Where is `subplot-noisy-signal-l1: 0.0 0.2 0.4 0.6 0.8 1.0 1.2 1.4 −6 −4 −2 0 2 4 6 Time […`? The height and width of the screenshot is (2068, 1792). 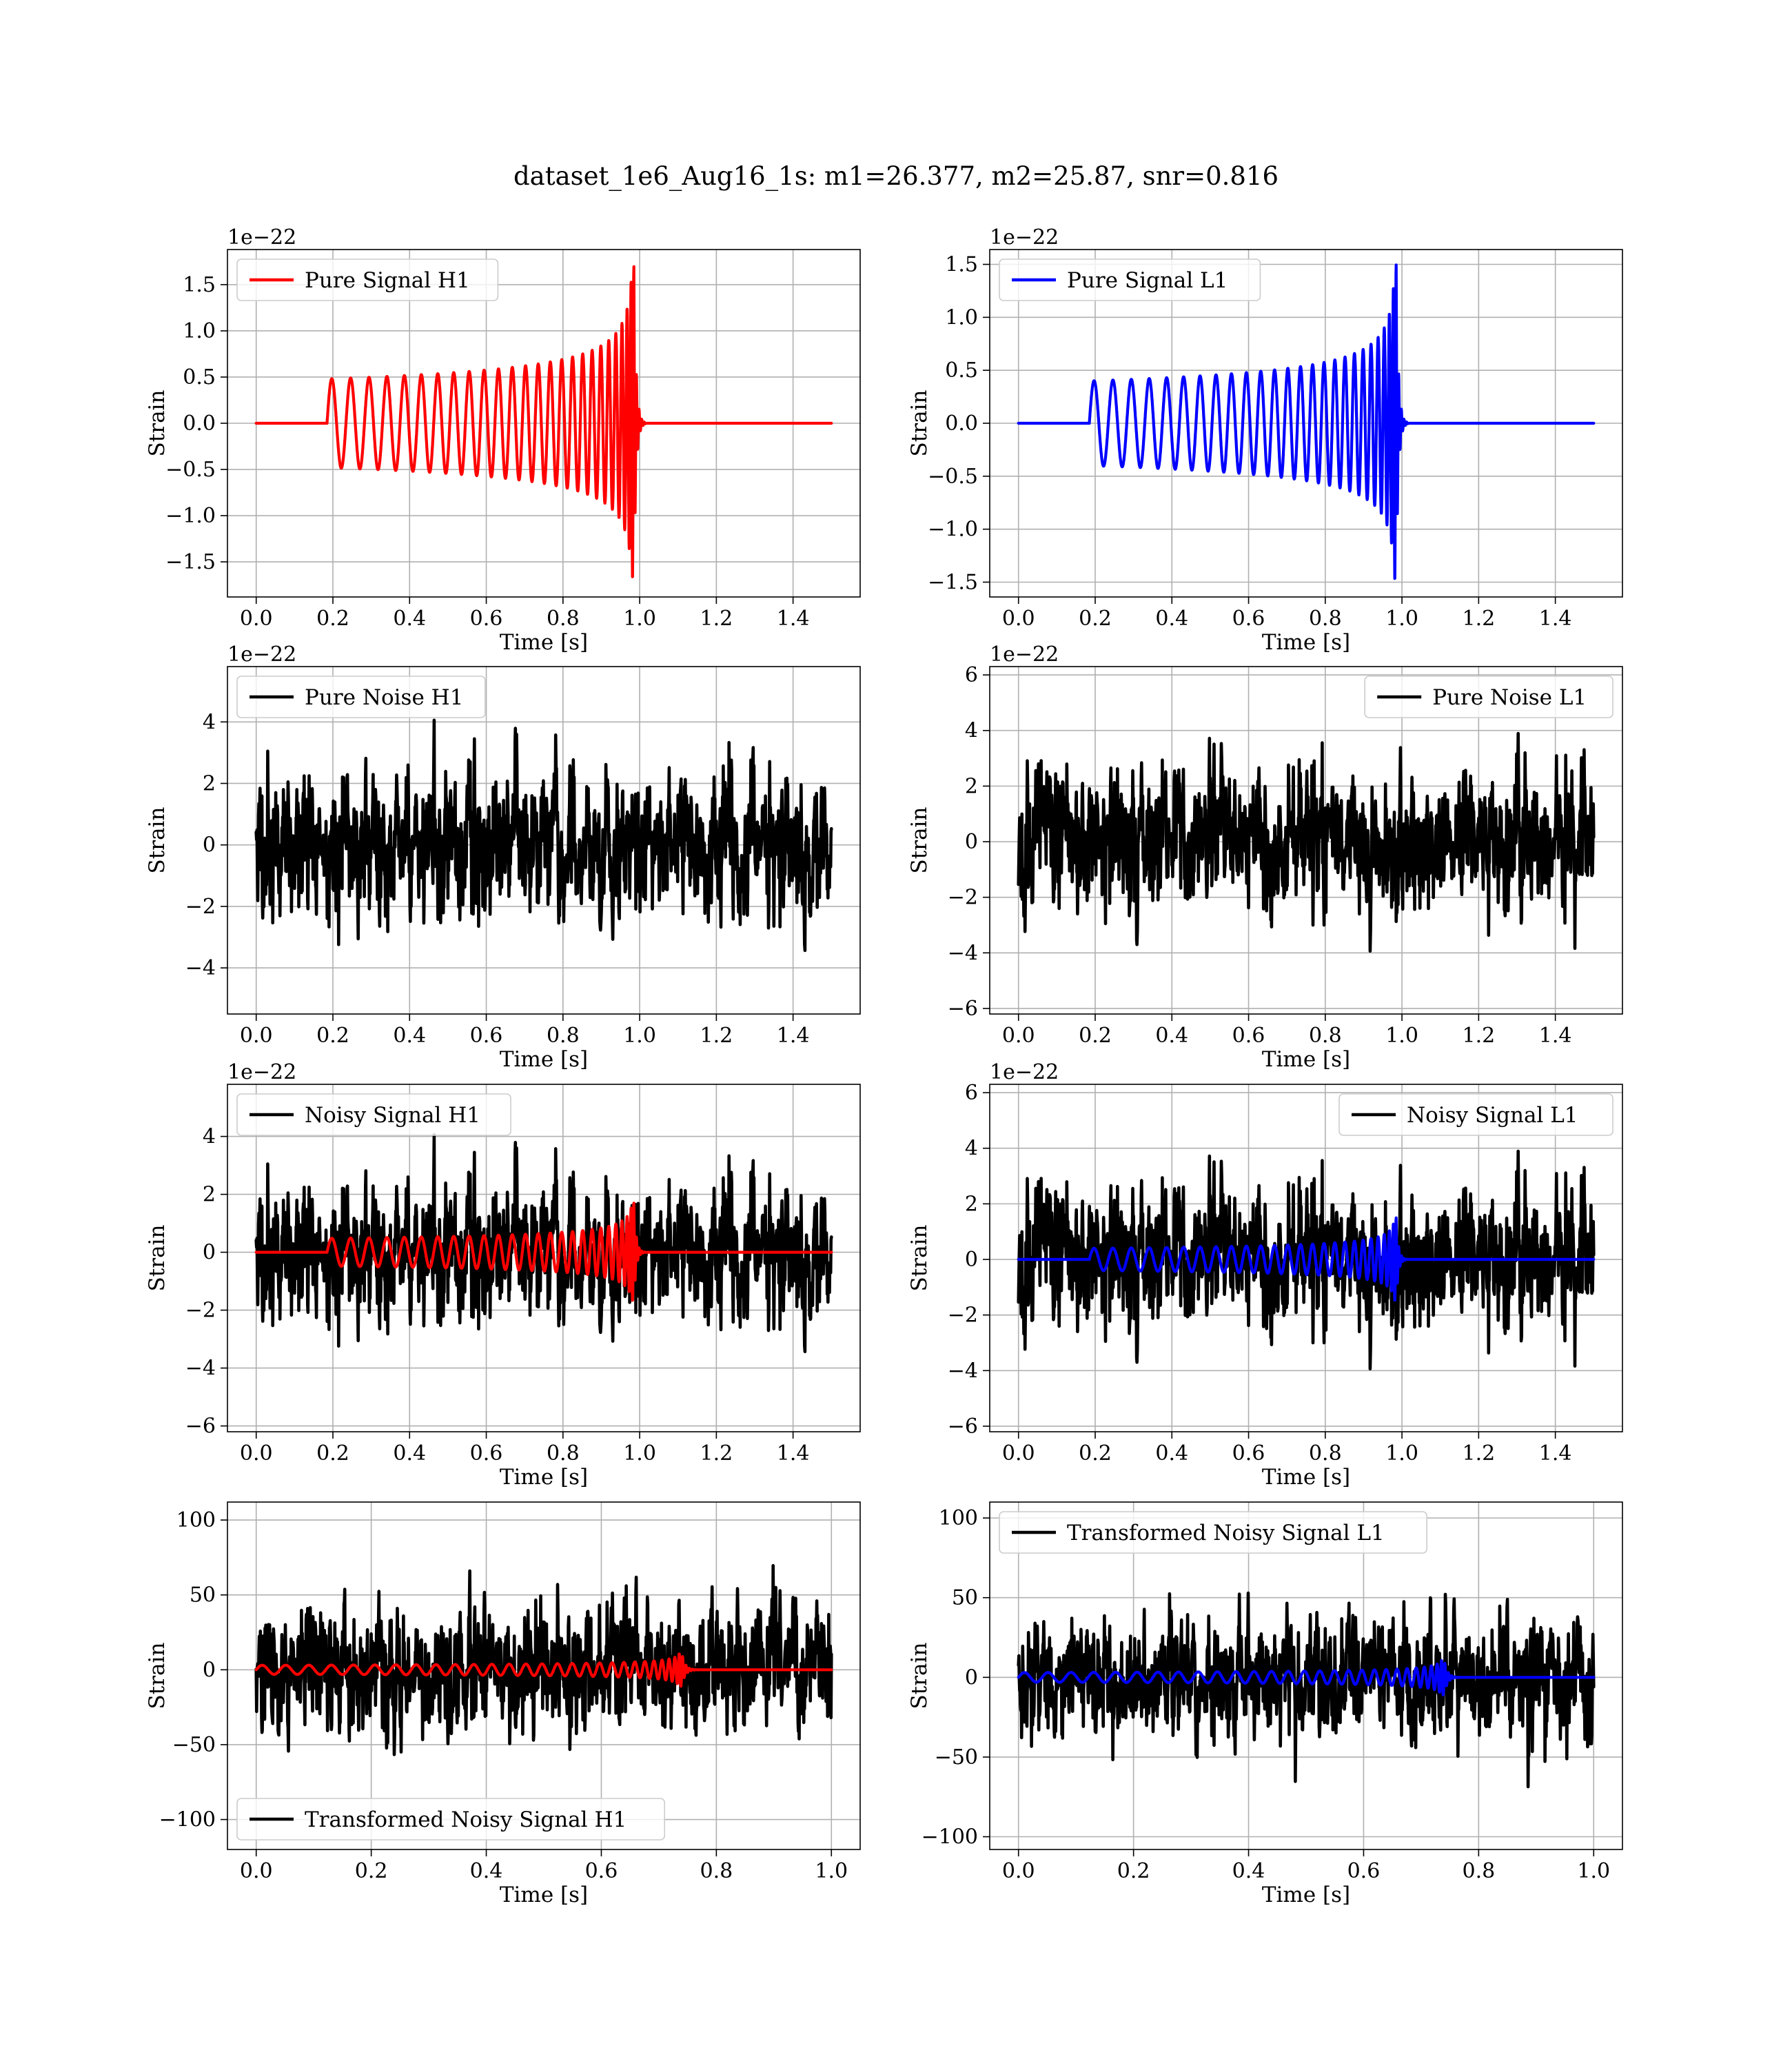 subplot-noisy-signal-l1: 0.0 0.2 0.4 0.6 0.8 1.0 1.2 1.4 −6 −4 −2 0 2 4 6 Time [… is located at coordinates (1265, 1275).